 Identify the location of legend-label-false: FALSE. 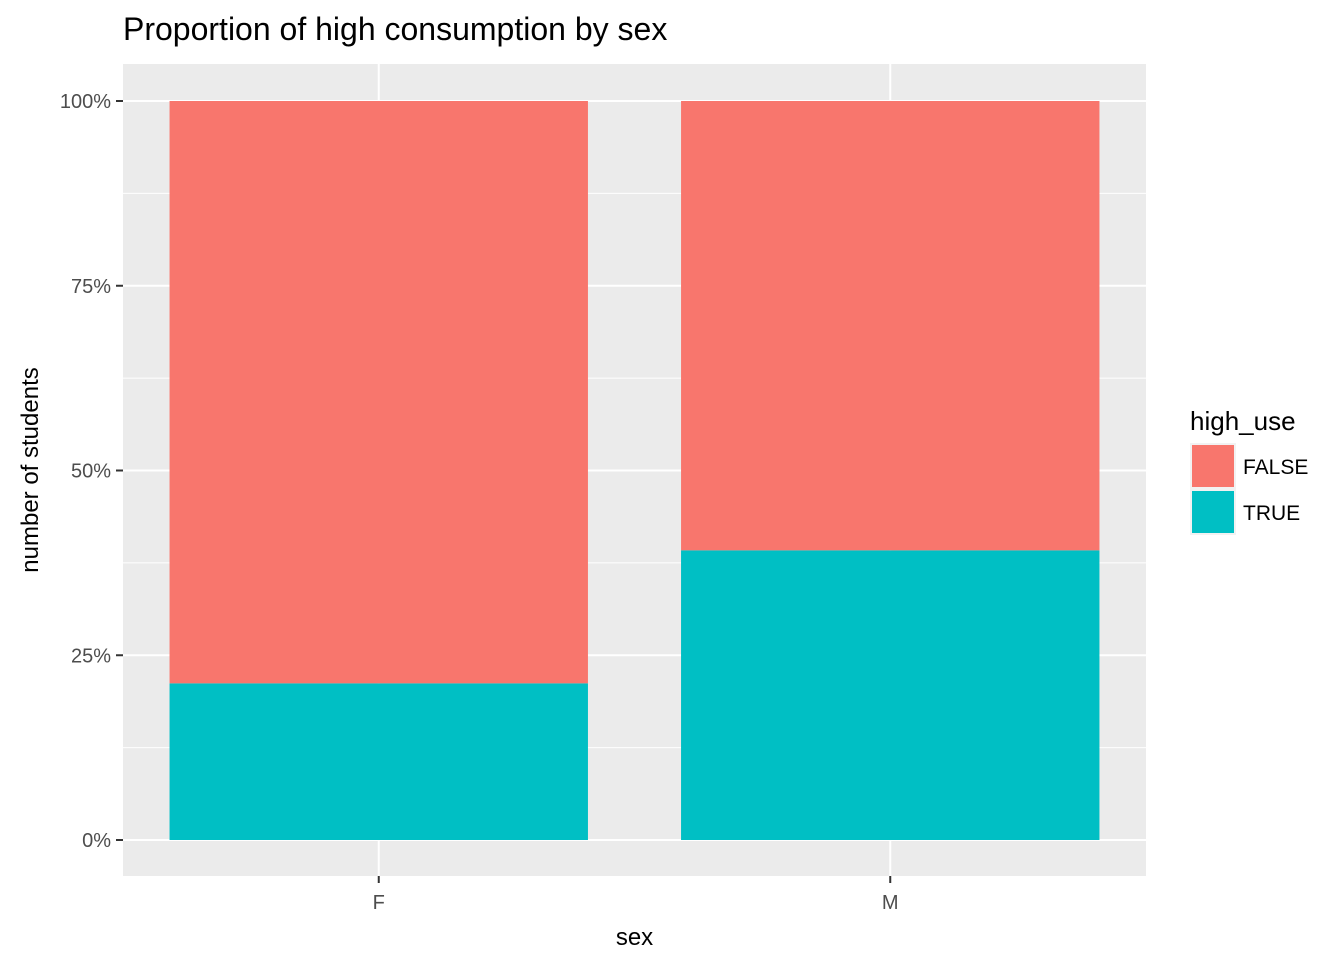
(1275, 467).